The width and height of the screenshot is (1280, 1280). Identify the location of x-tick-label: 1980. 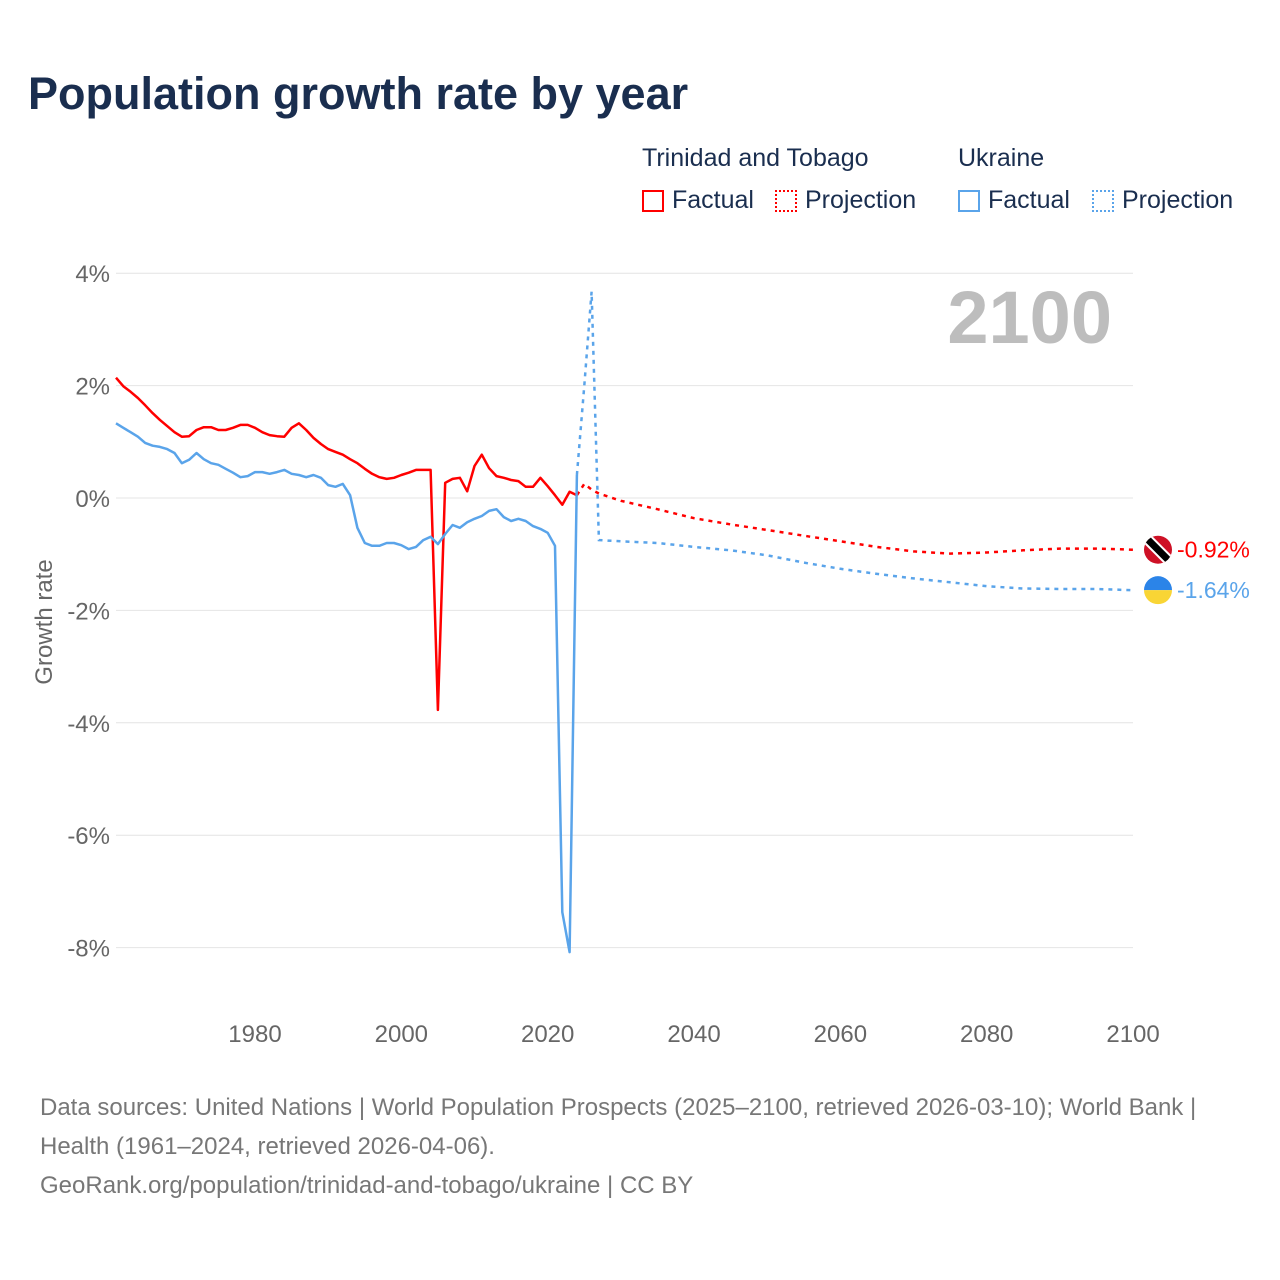
(254, 1034).